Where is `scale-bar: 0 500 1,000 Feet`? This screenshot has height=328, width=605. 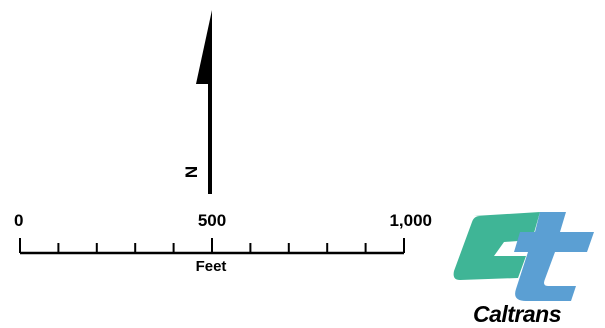 scale-bar: 0 500 1,000 Feet is located at coordinates (223, 243).